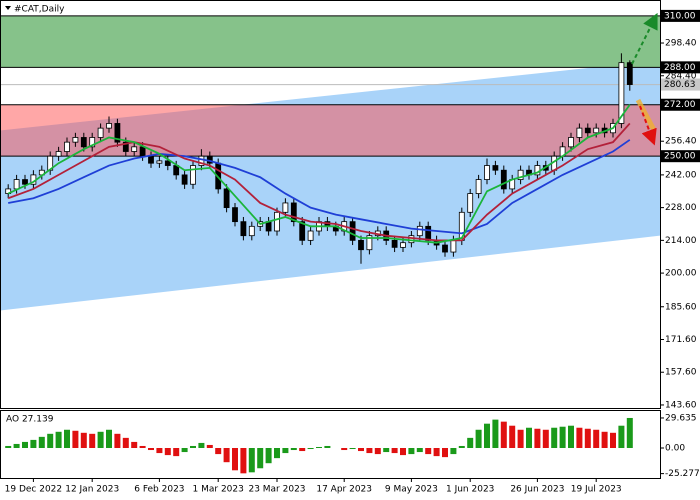 The height and width of the screenshot is (500, 700). Describe the element at coordinates (596, 490) in the screenshot. I see `x-tick-label: 19 Jul 2023` at that location.